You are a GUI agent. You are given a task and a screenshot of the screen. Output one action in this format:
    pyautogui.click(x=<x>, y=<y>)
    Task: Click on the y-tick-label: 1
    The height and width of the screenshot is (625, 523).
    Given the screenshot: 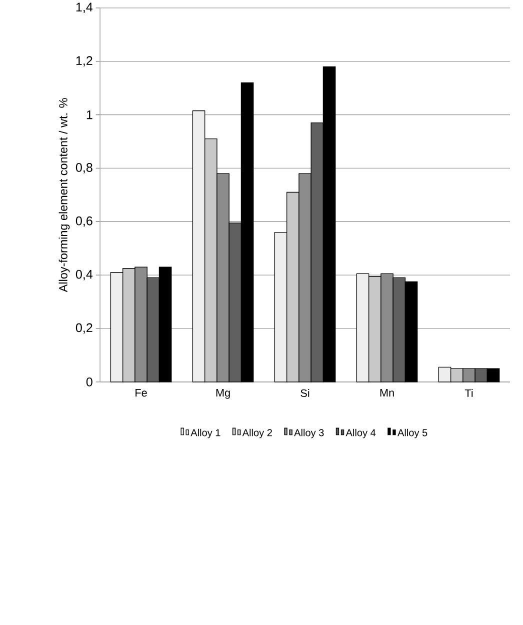 What is the action you would take?
    pyautogui.click(x=89, y=115)
    